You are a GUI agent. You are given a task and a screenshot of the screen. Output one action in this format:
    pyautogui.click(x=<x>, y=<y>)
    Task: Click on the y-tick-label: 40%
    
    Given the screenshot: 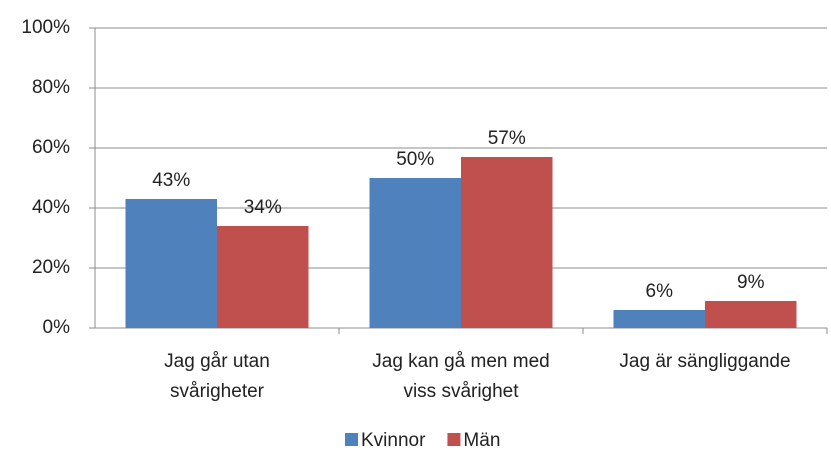 What is the action you would take?
    pyautogui.click(x=51, y=207)
    